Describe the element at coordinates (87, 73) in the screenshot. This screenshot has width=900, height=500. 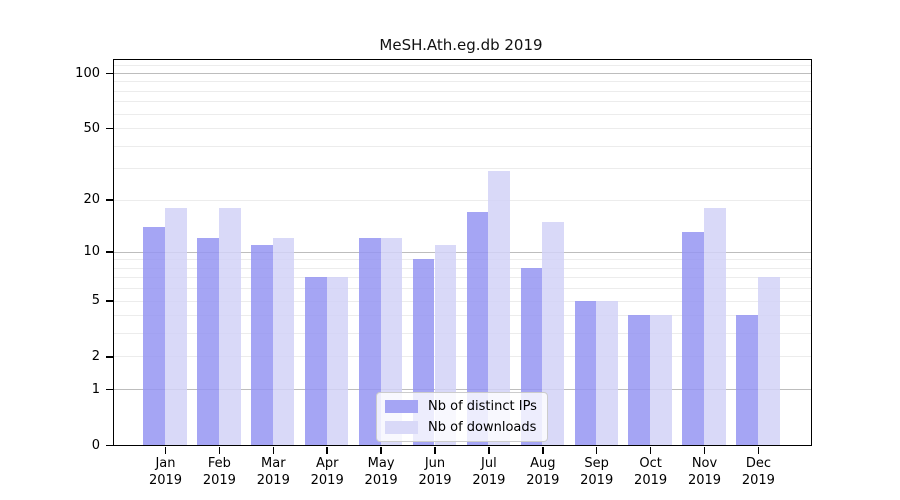
I see `y-axis-tick-label: 100` at that location.